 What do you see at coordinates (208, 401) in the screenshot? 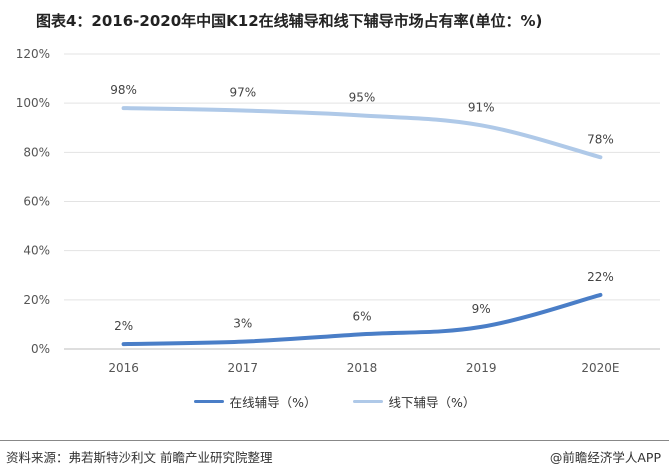
I see `legend-swatch-online` at bounding box center [208, 401].